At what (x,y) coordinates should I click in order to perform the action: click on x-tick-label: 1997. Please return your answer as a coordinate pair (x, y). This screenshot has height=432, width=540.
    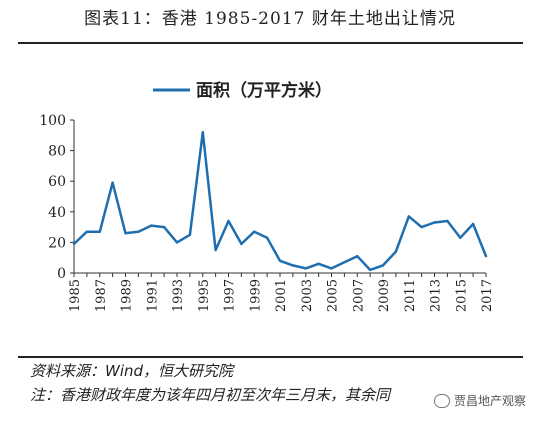
    Looking at the image, I should click on (230, 295).